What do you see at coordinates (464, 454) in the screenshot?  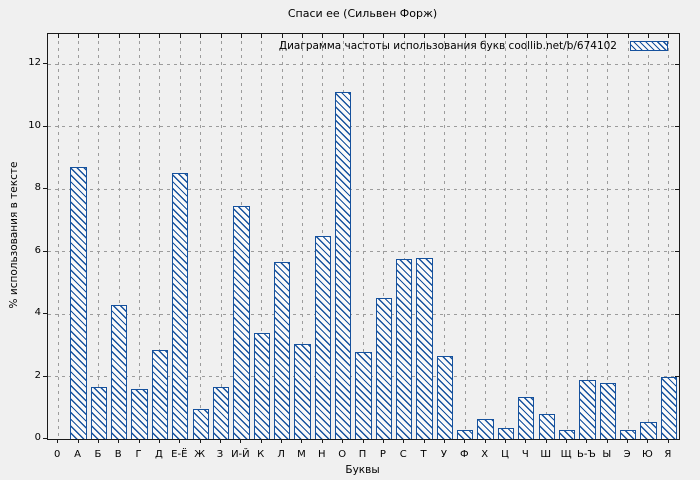 I see `x-tick-label: Ф` at bounding box center [464, 454].